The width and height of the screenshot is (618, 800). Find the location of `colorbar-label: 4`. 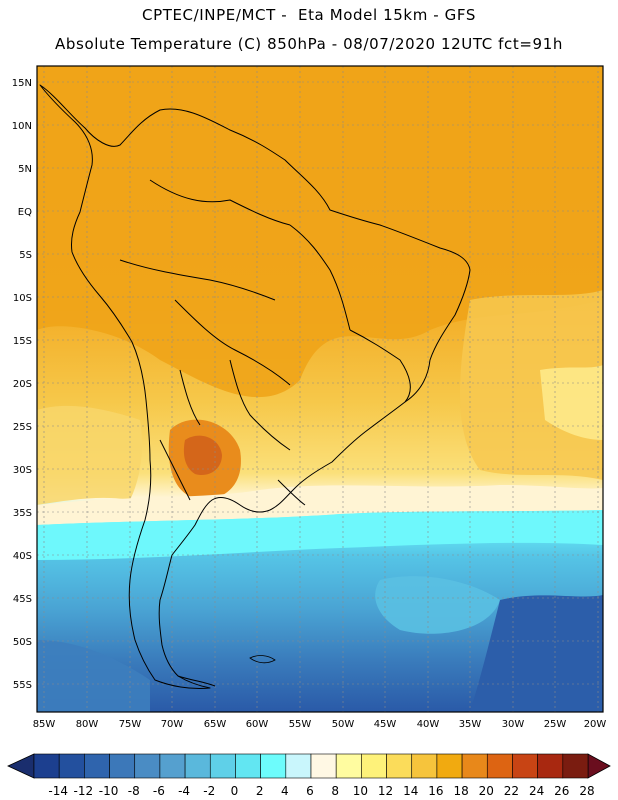

colorbar-label: 4 is located at coordinates (285, 791).